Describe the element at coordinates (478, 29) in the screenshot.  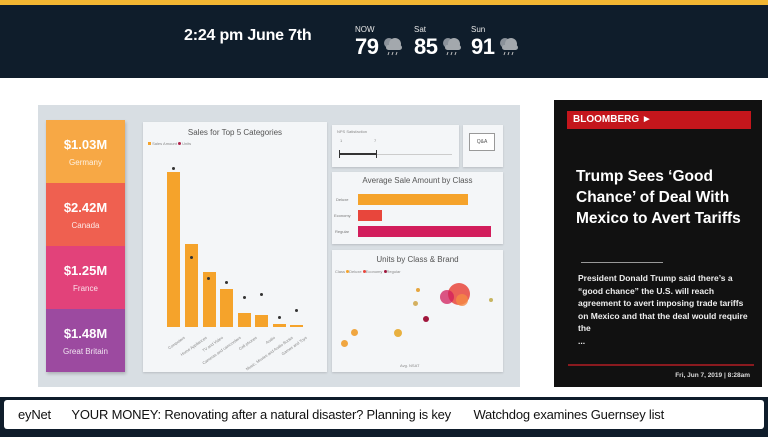
I see `weather-label: Sun` at that location.